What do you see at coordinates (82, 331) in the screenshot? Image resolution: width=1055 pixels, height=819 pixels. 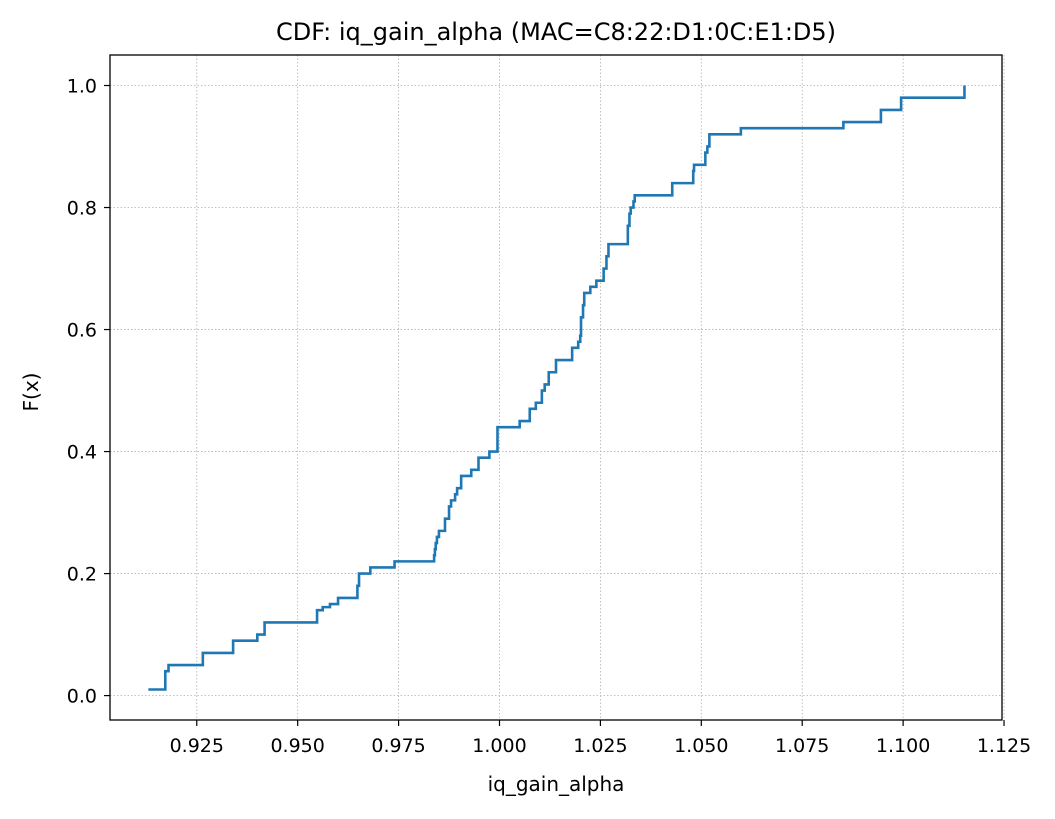 I see `y-tick-label: 0.6` at bounding box center [82, 331].